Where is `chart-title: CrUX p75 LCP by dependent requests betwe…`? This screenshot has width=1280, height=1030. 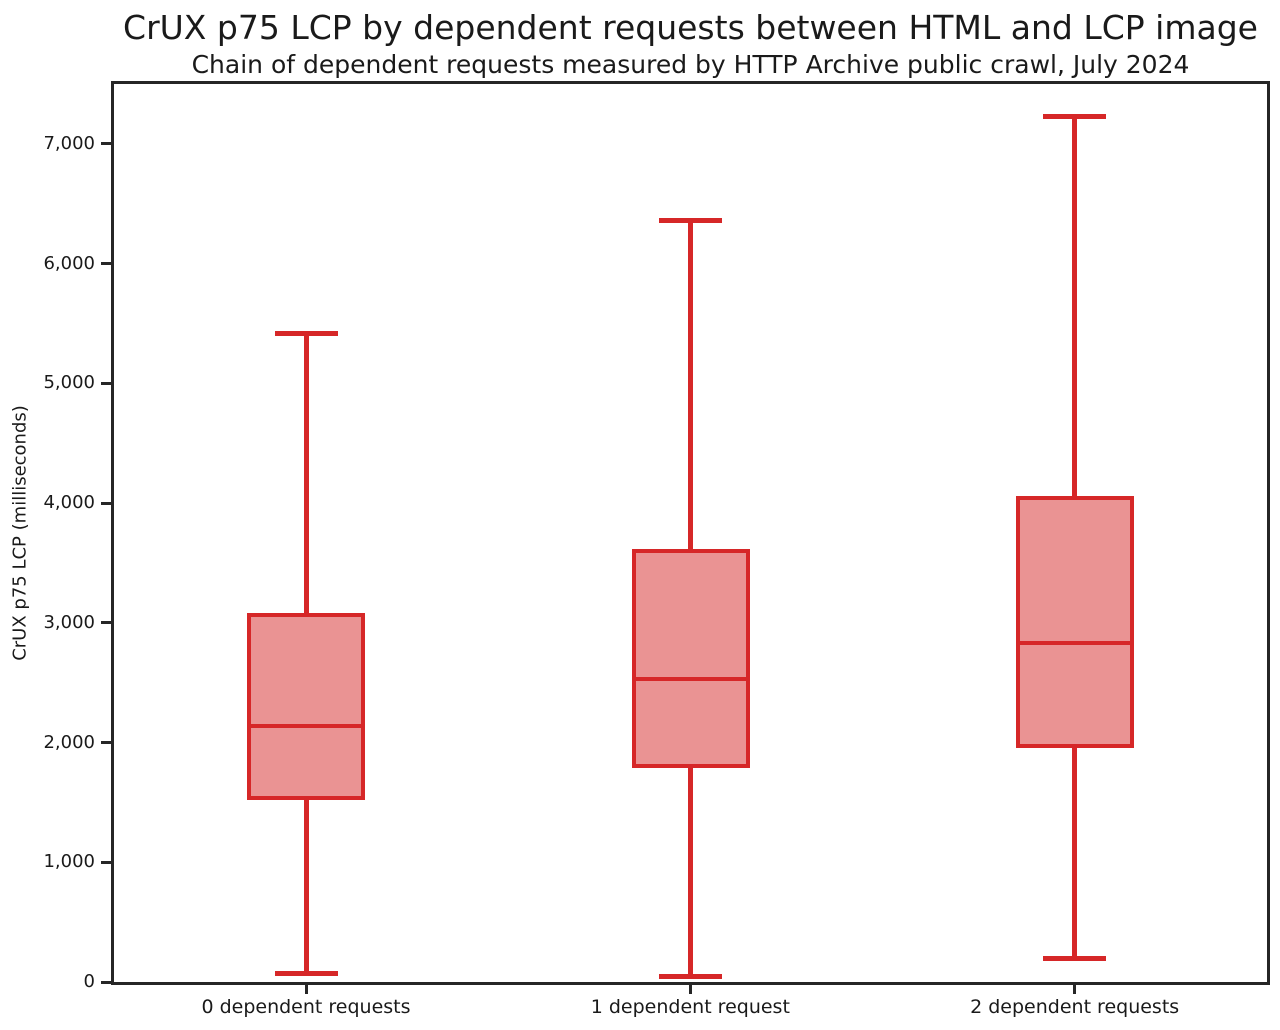
chart-title: CrUX p75 LCP by dependent requests betwe… is located at coordinates (690, 27).